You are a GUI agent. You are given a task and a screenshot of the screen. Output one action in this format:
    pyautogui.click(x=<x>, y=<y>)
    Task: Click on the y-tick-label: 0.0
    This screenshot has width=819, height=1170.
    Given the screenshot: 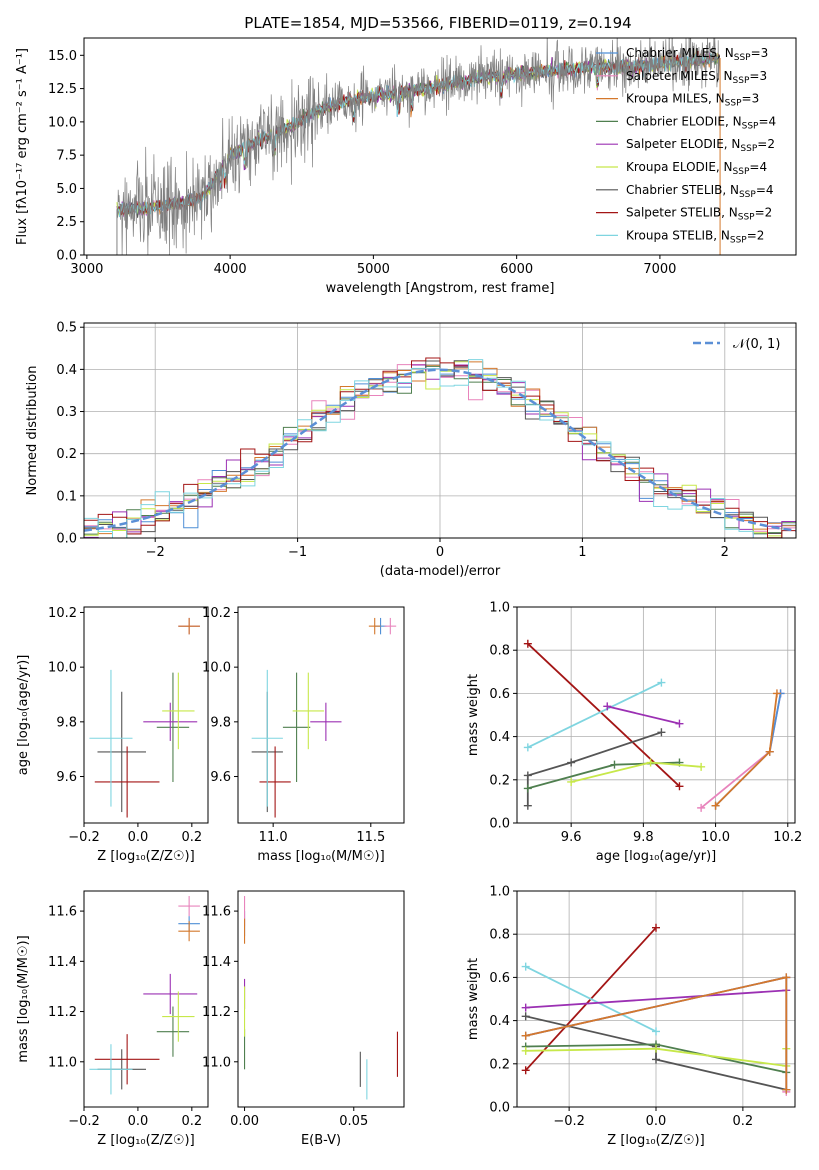 What is the action you would take?
    pyautogui.click(x=499, y=824)
    